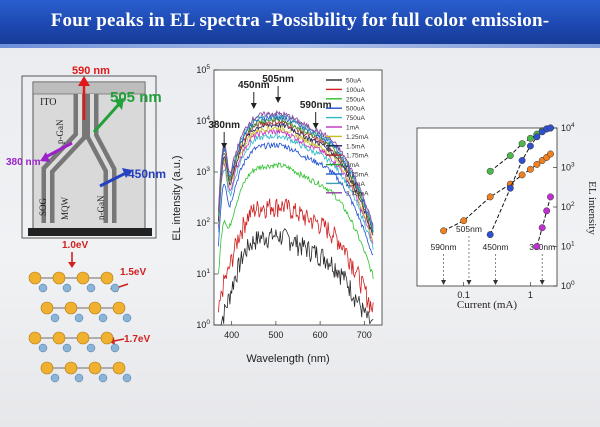 This screenshot has height=427, width=600. What do you see at coordinates (203, 222) in the screenshot?
I see `spectra-y-tick: 10²` at bounding box center [203, 222].